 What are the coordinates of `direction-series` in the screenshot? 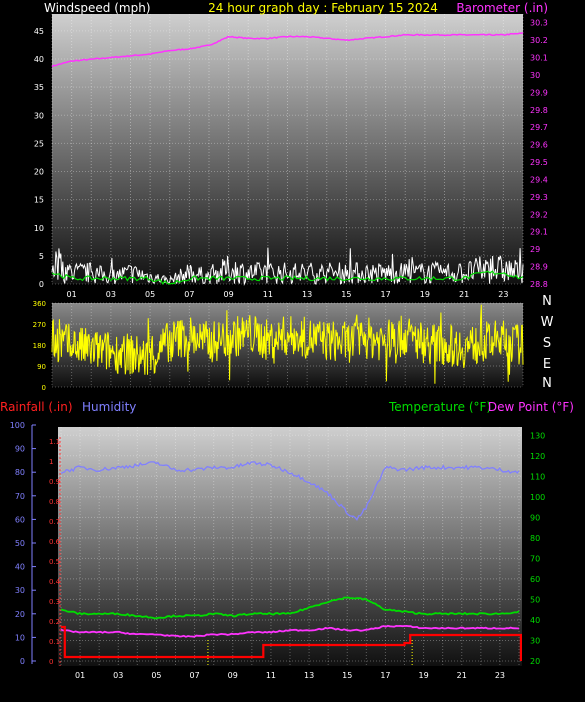 It's located at (287, 344).